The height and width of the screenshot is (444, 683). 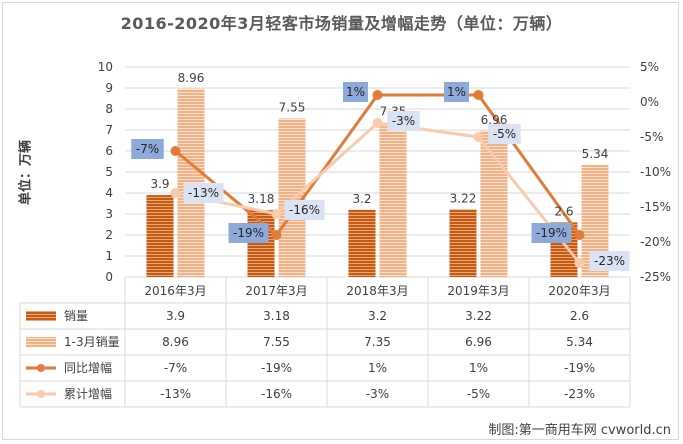 I want to click on x-tick-label: 2017年3月, so click(x=276, y=291).